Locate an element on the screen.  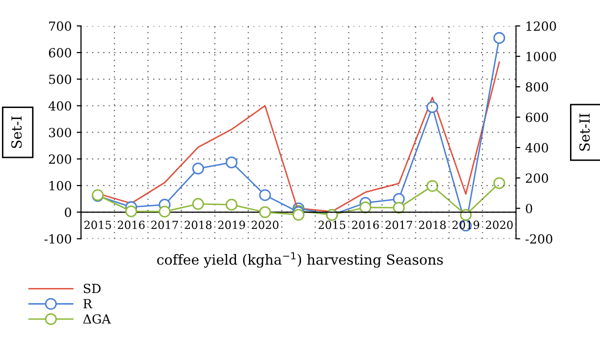
y-tick-label: -100 is located at coordinates (58, 239).